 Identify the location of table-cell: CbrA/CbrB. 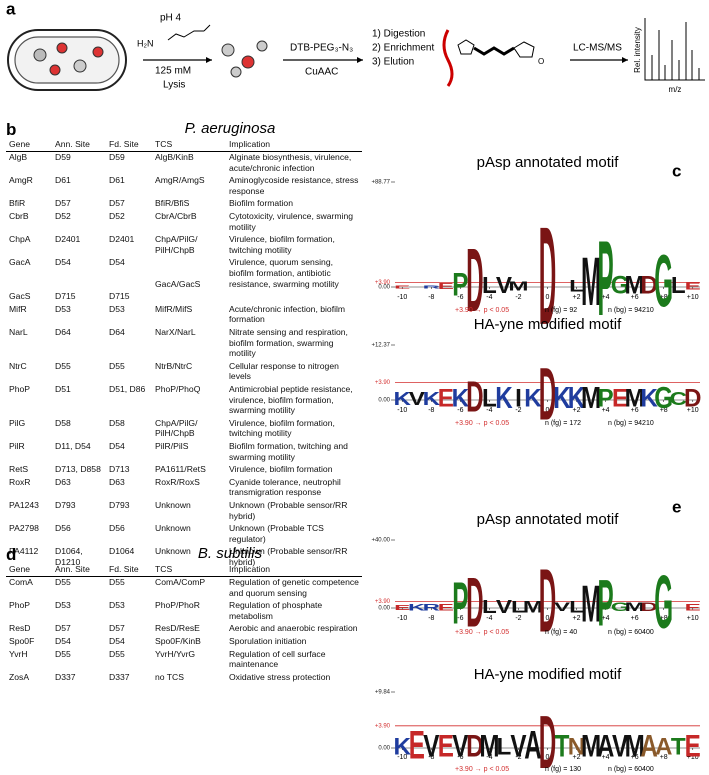
(176, 216).